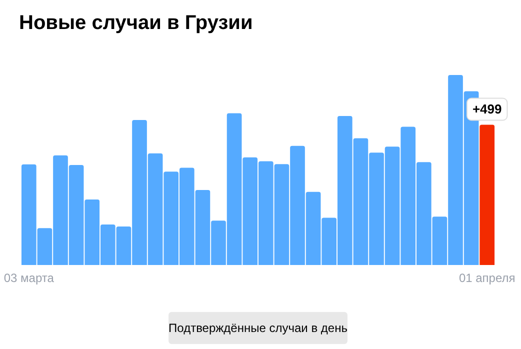 The width and height of the screenshot is (521, 349). I want to click on x-tick-label: 03 марта, so click(29, 278).